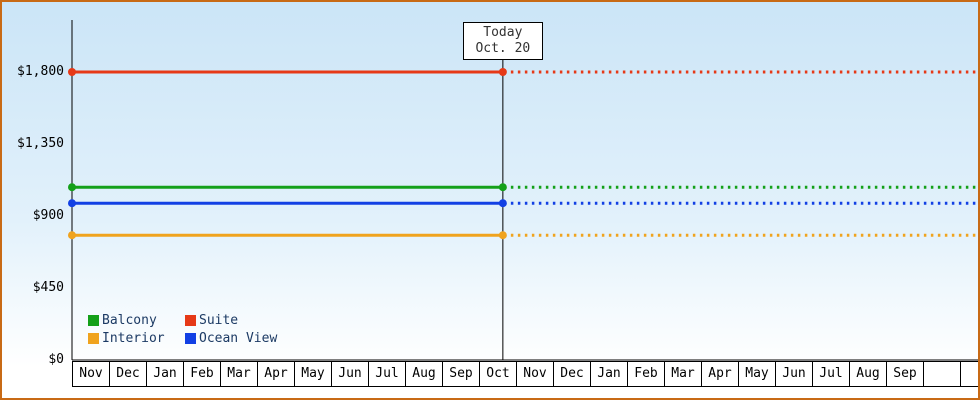  I want to click on legend-item-balcony: Balcony, so click(136, 320).